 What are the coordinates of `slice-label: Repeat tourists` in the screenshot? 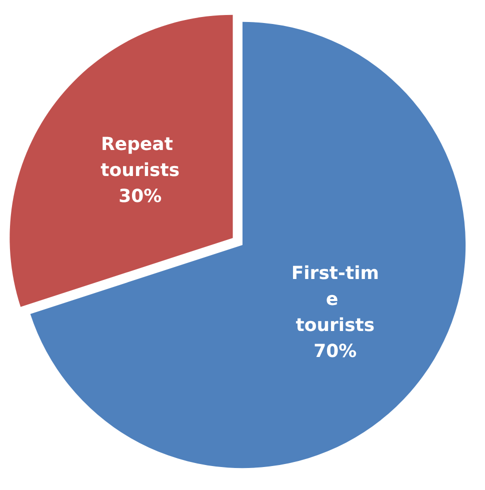 It's located at (140, 158).